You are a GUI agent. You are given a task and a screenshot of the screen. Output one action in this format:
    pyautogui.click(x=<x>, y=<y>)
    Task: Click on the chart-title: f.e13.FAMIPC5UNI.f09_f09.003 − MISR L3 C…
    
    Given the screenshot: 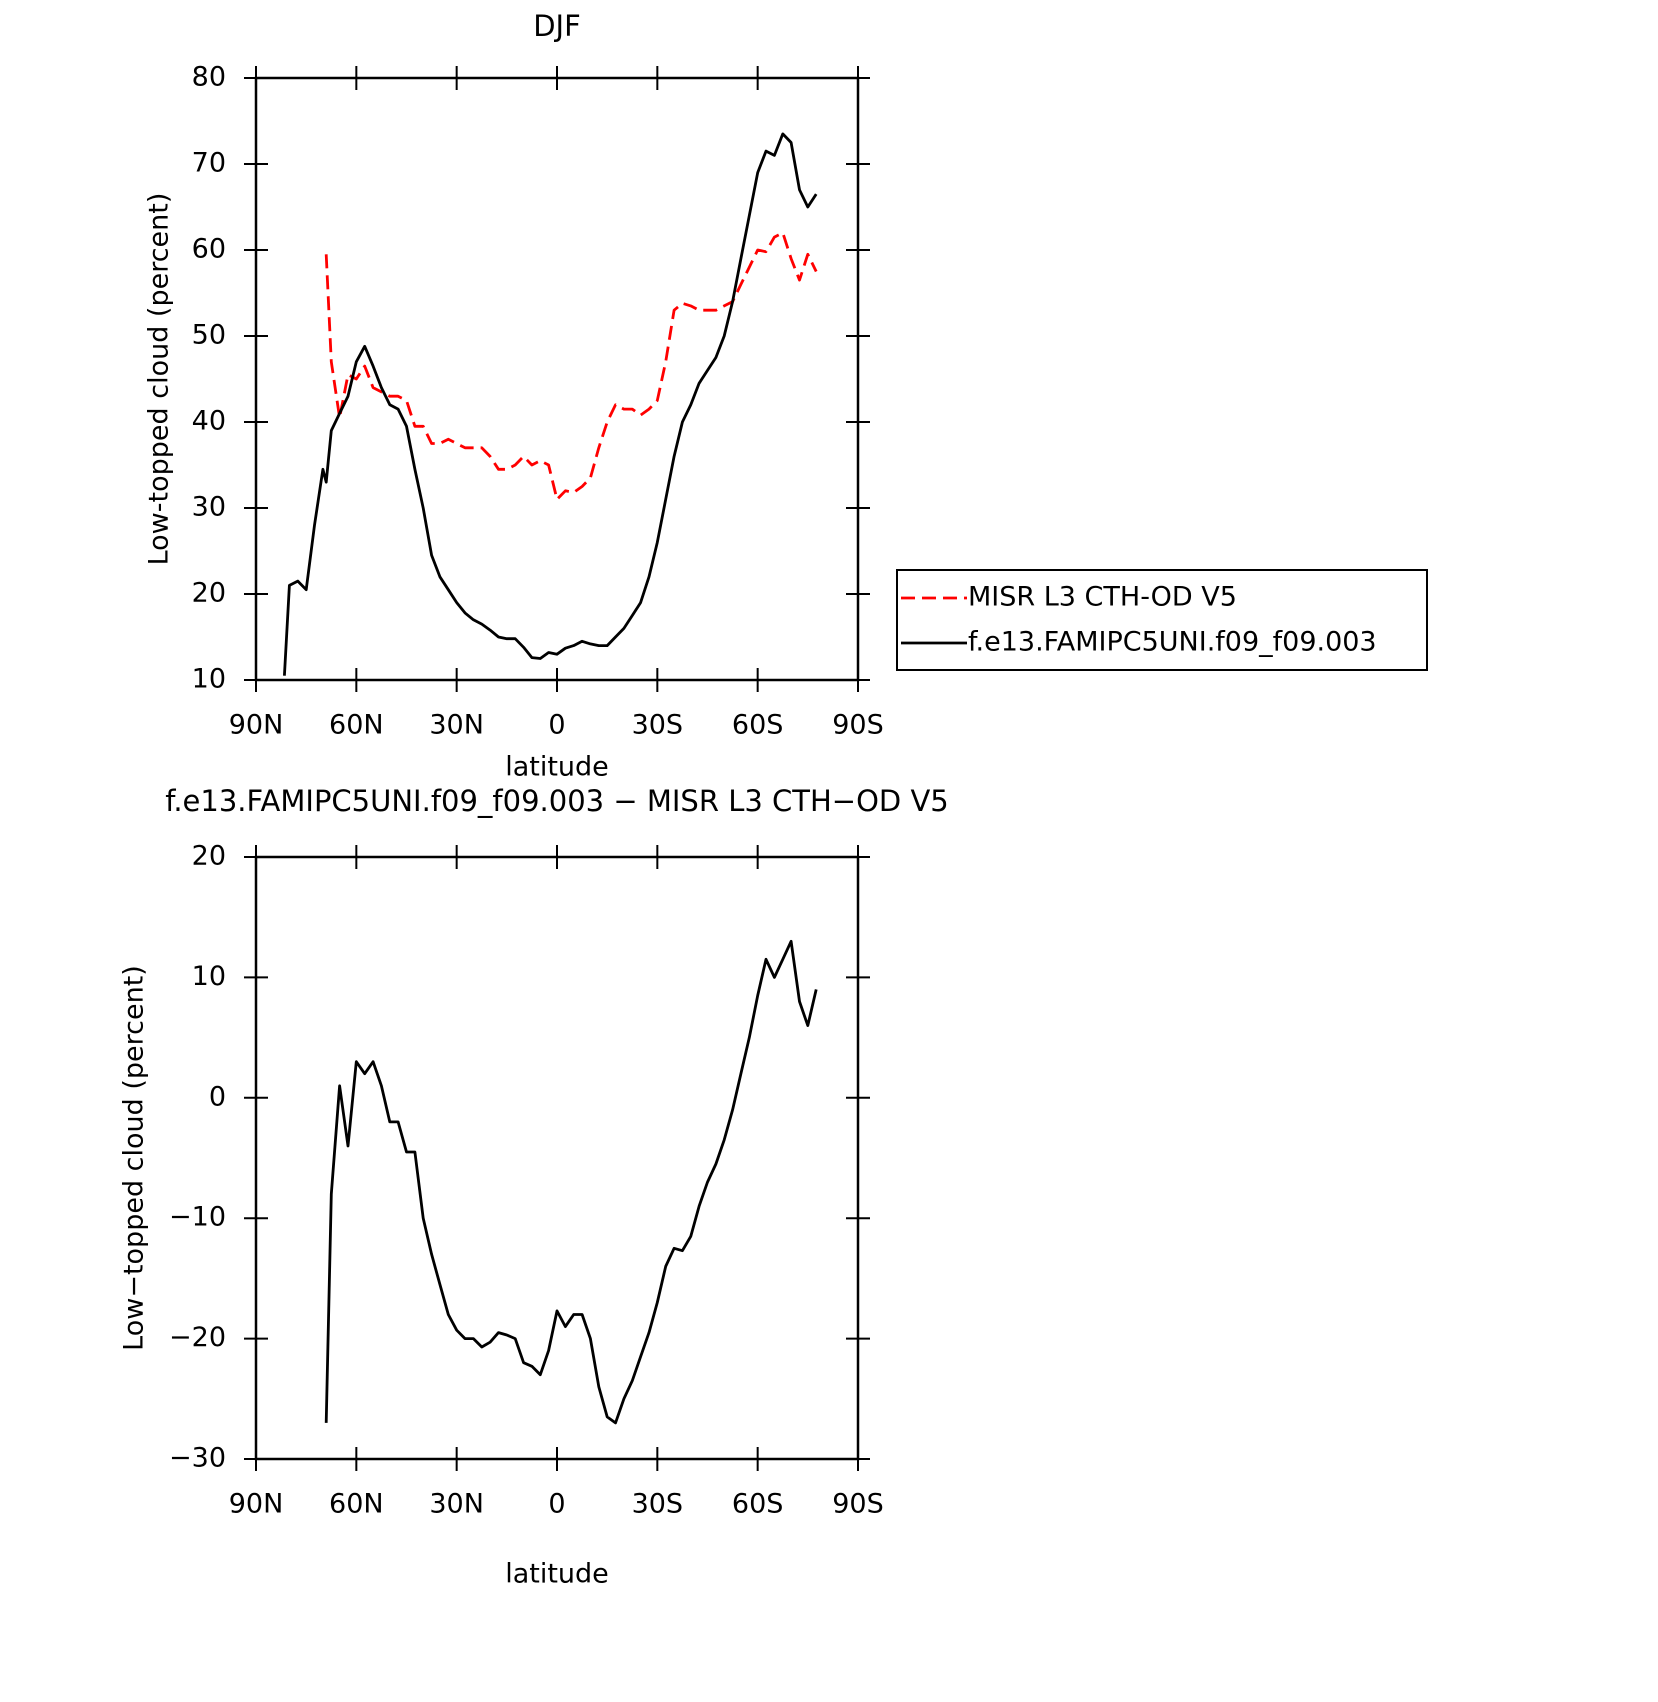 What is the action you would take?
    pyautogui.click(x=557, y=801)
    